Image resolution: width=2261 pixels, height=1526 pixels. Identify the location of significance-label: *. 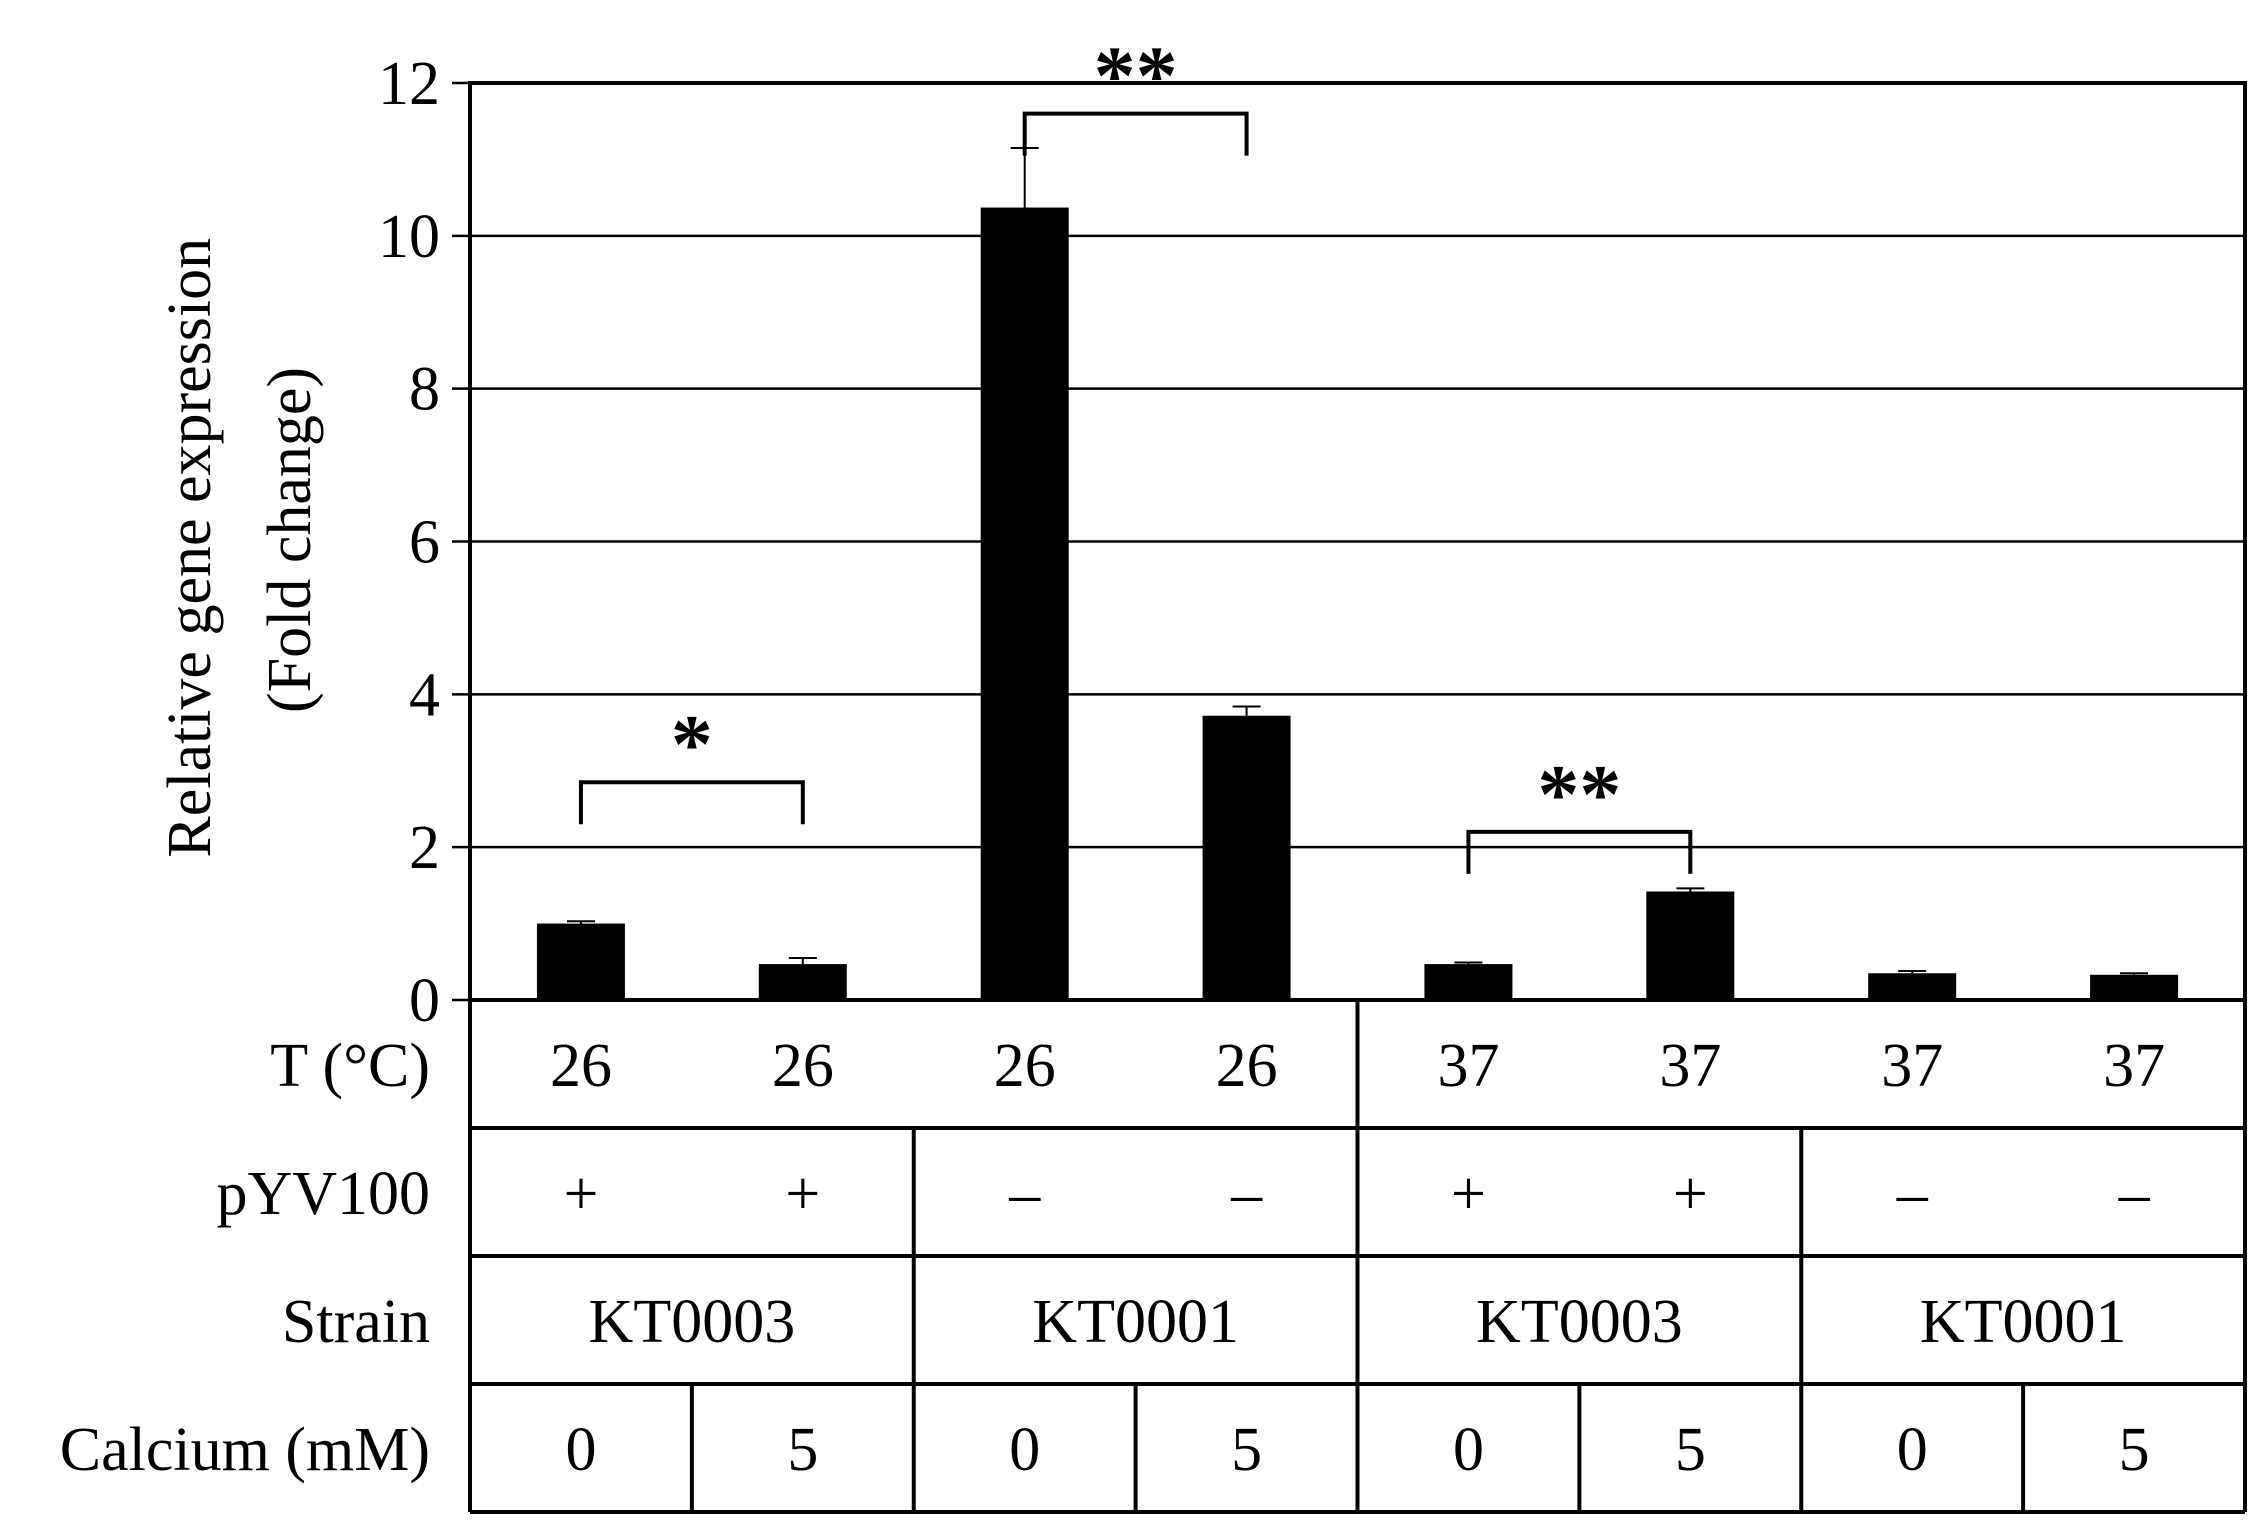
(692, 744).